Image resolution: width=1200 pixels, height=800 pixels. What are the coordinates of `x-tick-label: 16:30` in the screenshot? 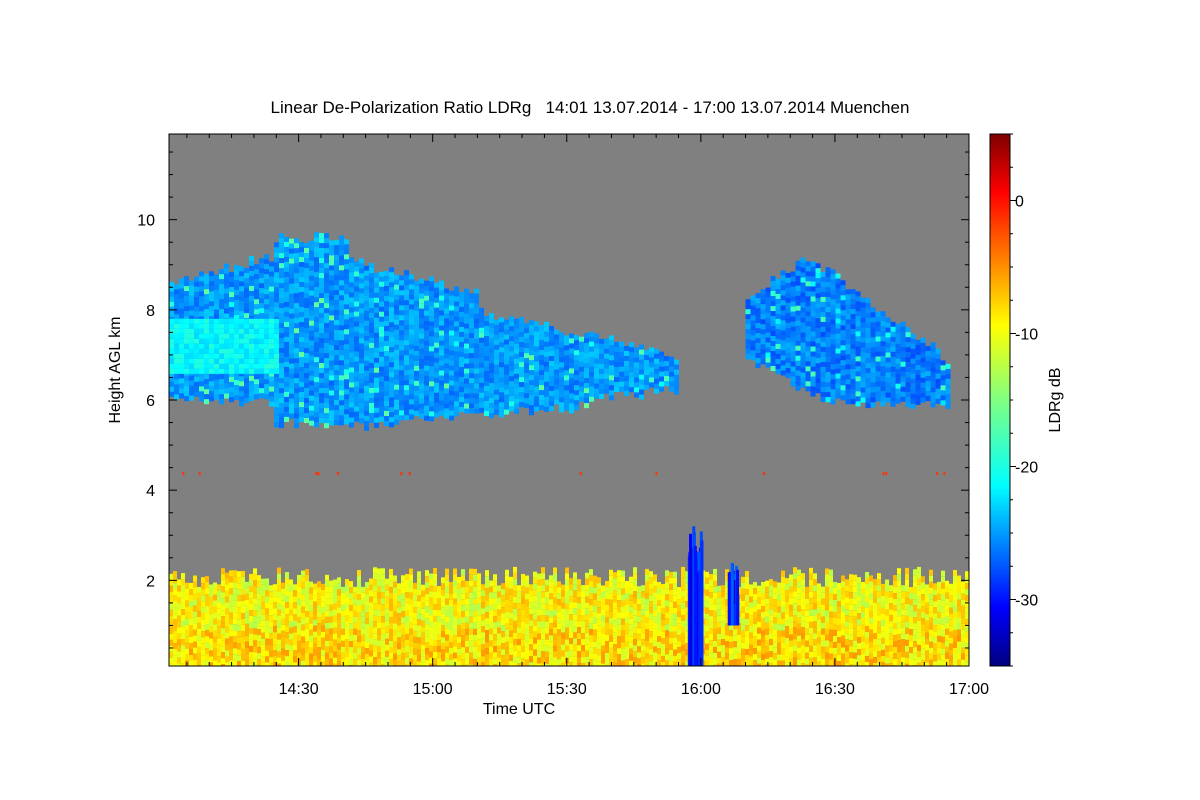 It's located at (835, 689).